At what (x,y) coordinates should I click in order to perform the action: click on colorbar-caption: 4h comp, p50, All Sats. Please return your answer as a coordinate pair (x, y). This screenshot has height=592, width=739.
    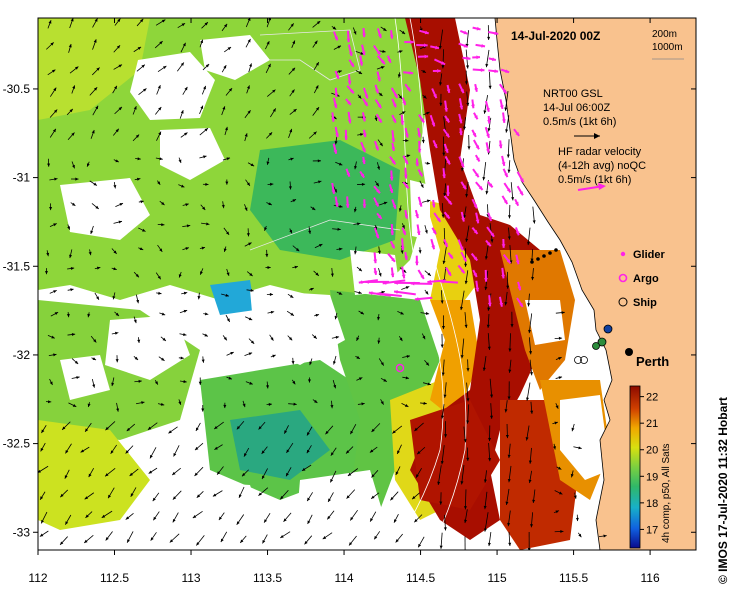
    Looking at the image, I should click on (666, 493).